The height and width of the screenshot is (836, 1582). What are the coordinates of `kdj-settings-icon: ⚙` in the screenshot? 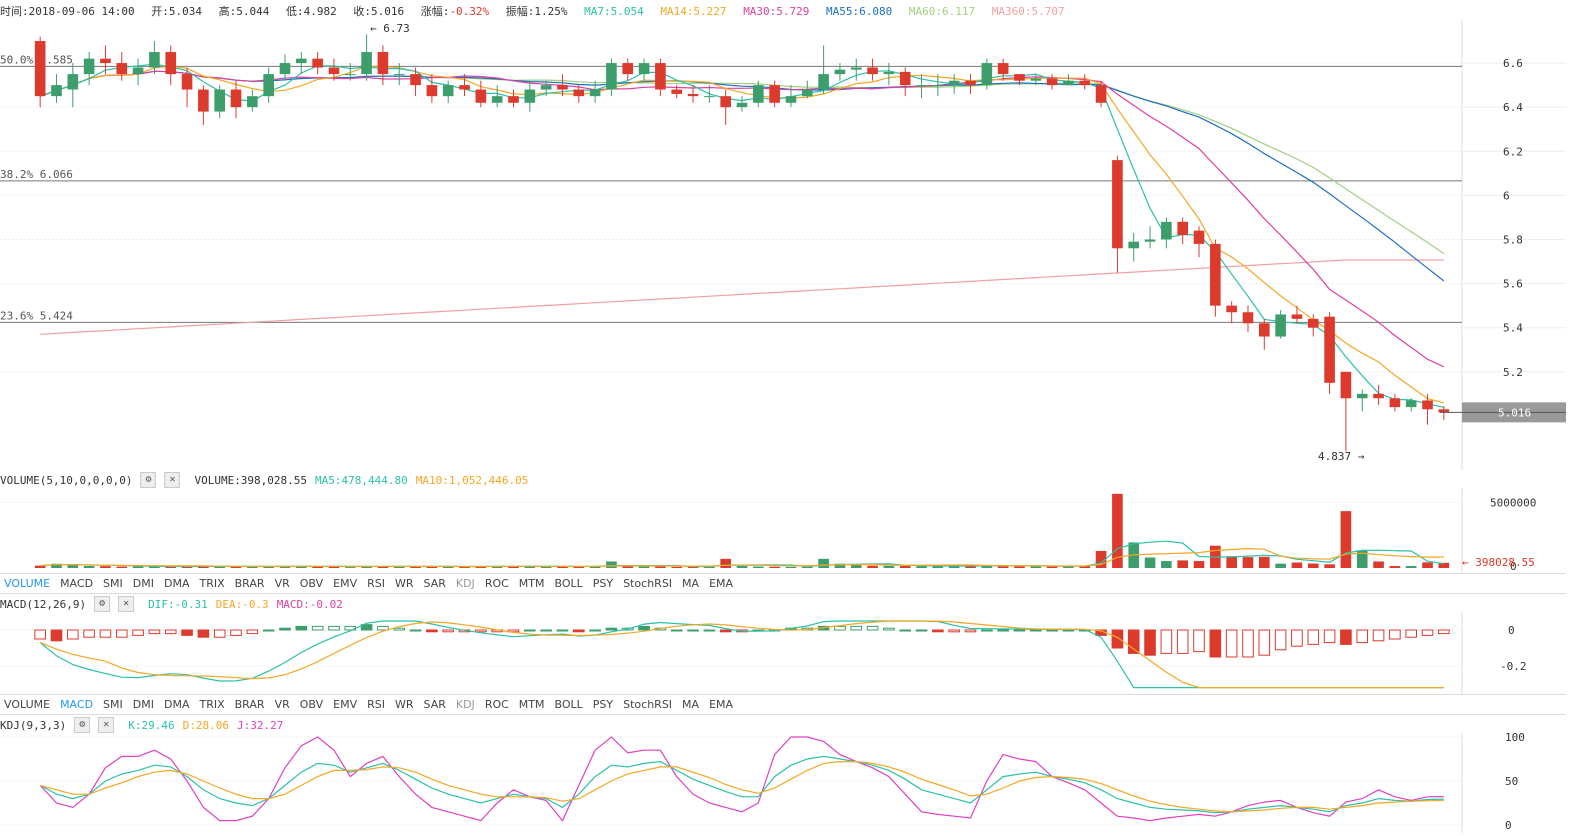 It's located at (82, 725).